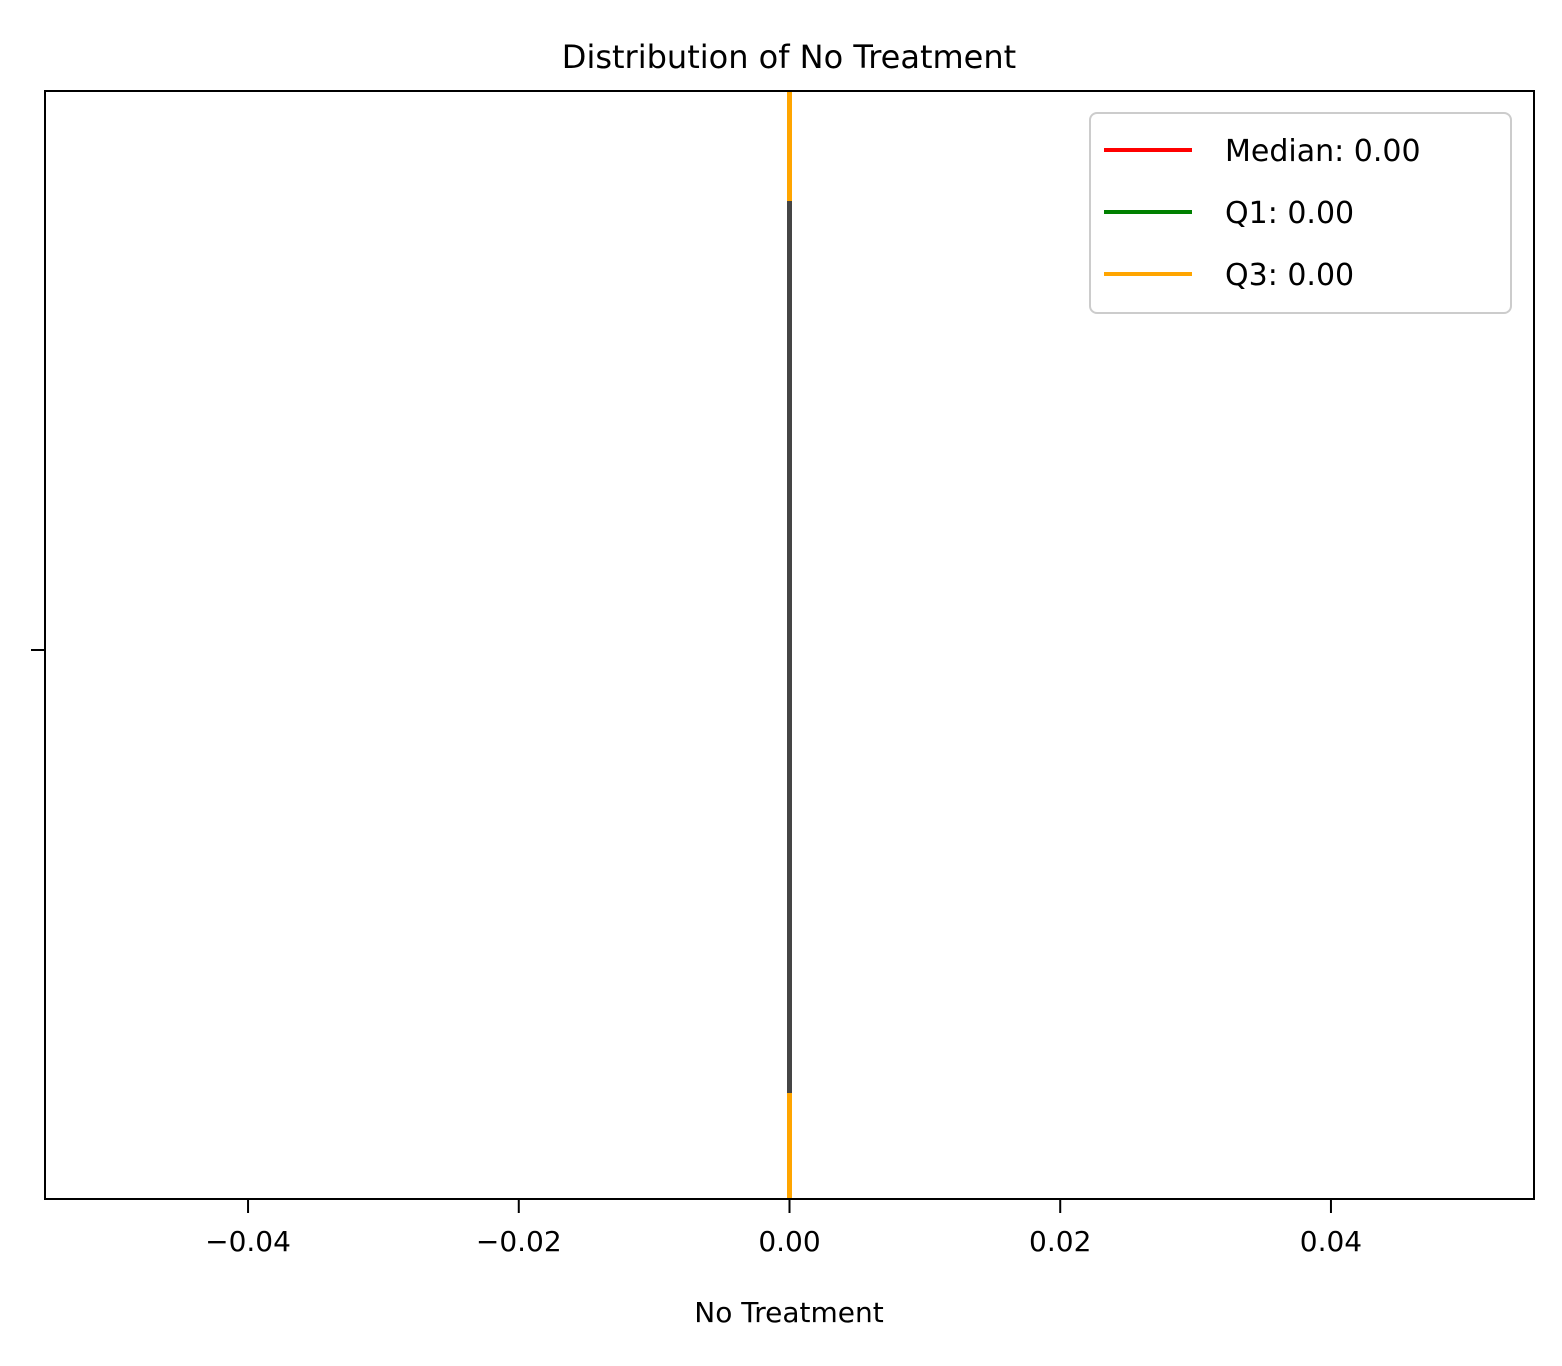 The image size is (1562, 1366). I want to click on legend-frame, so click(1300, 213).